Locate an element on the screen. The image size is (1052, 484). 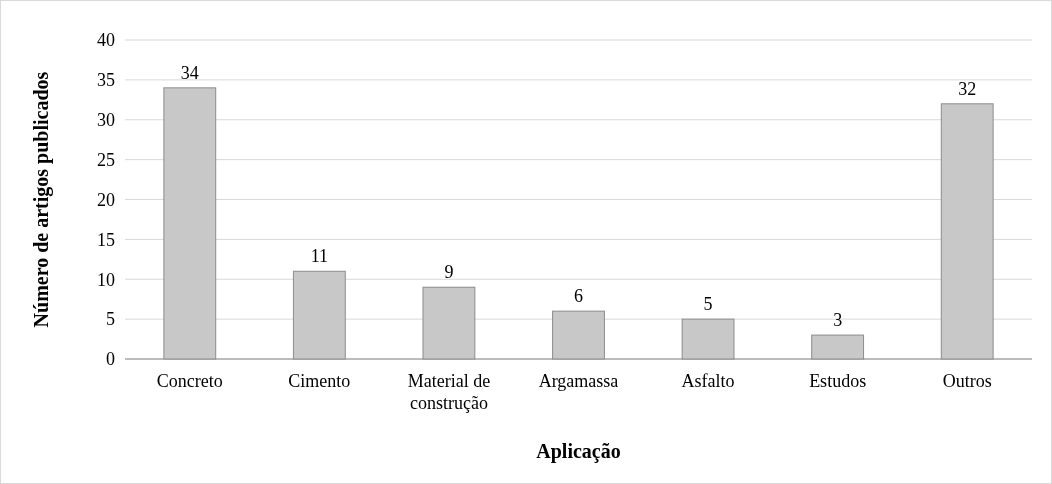
x-tick-label: Asfalto is located at coordinates (708, 381).